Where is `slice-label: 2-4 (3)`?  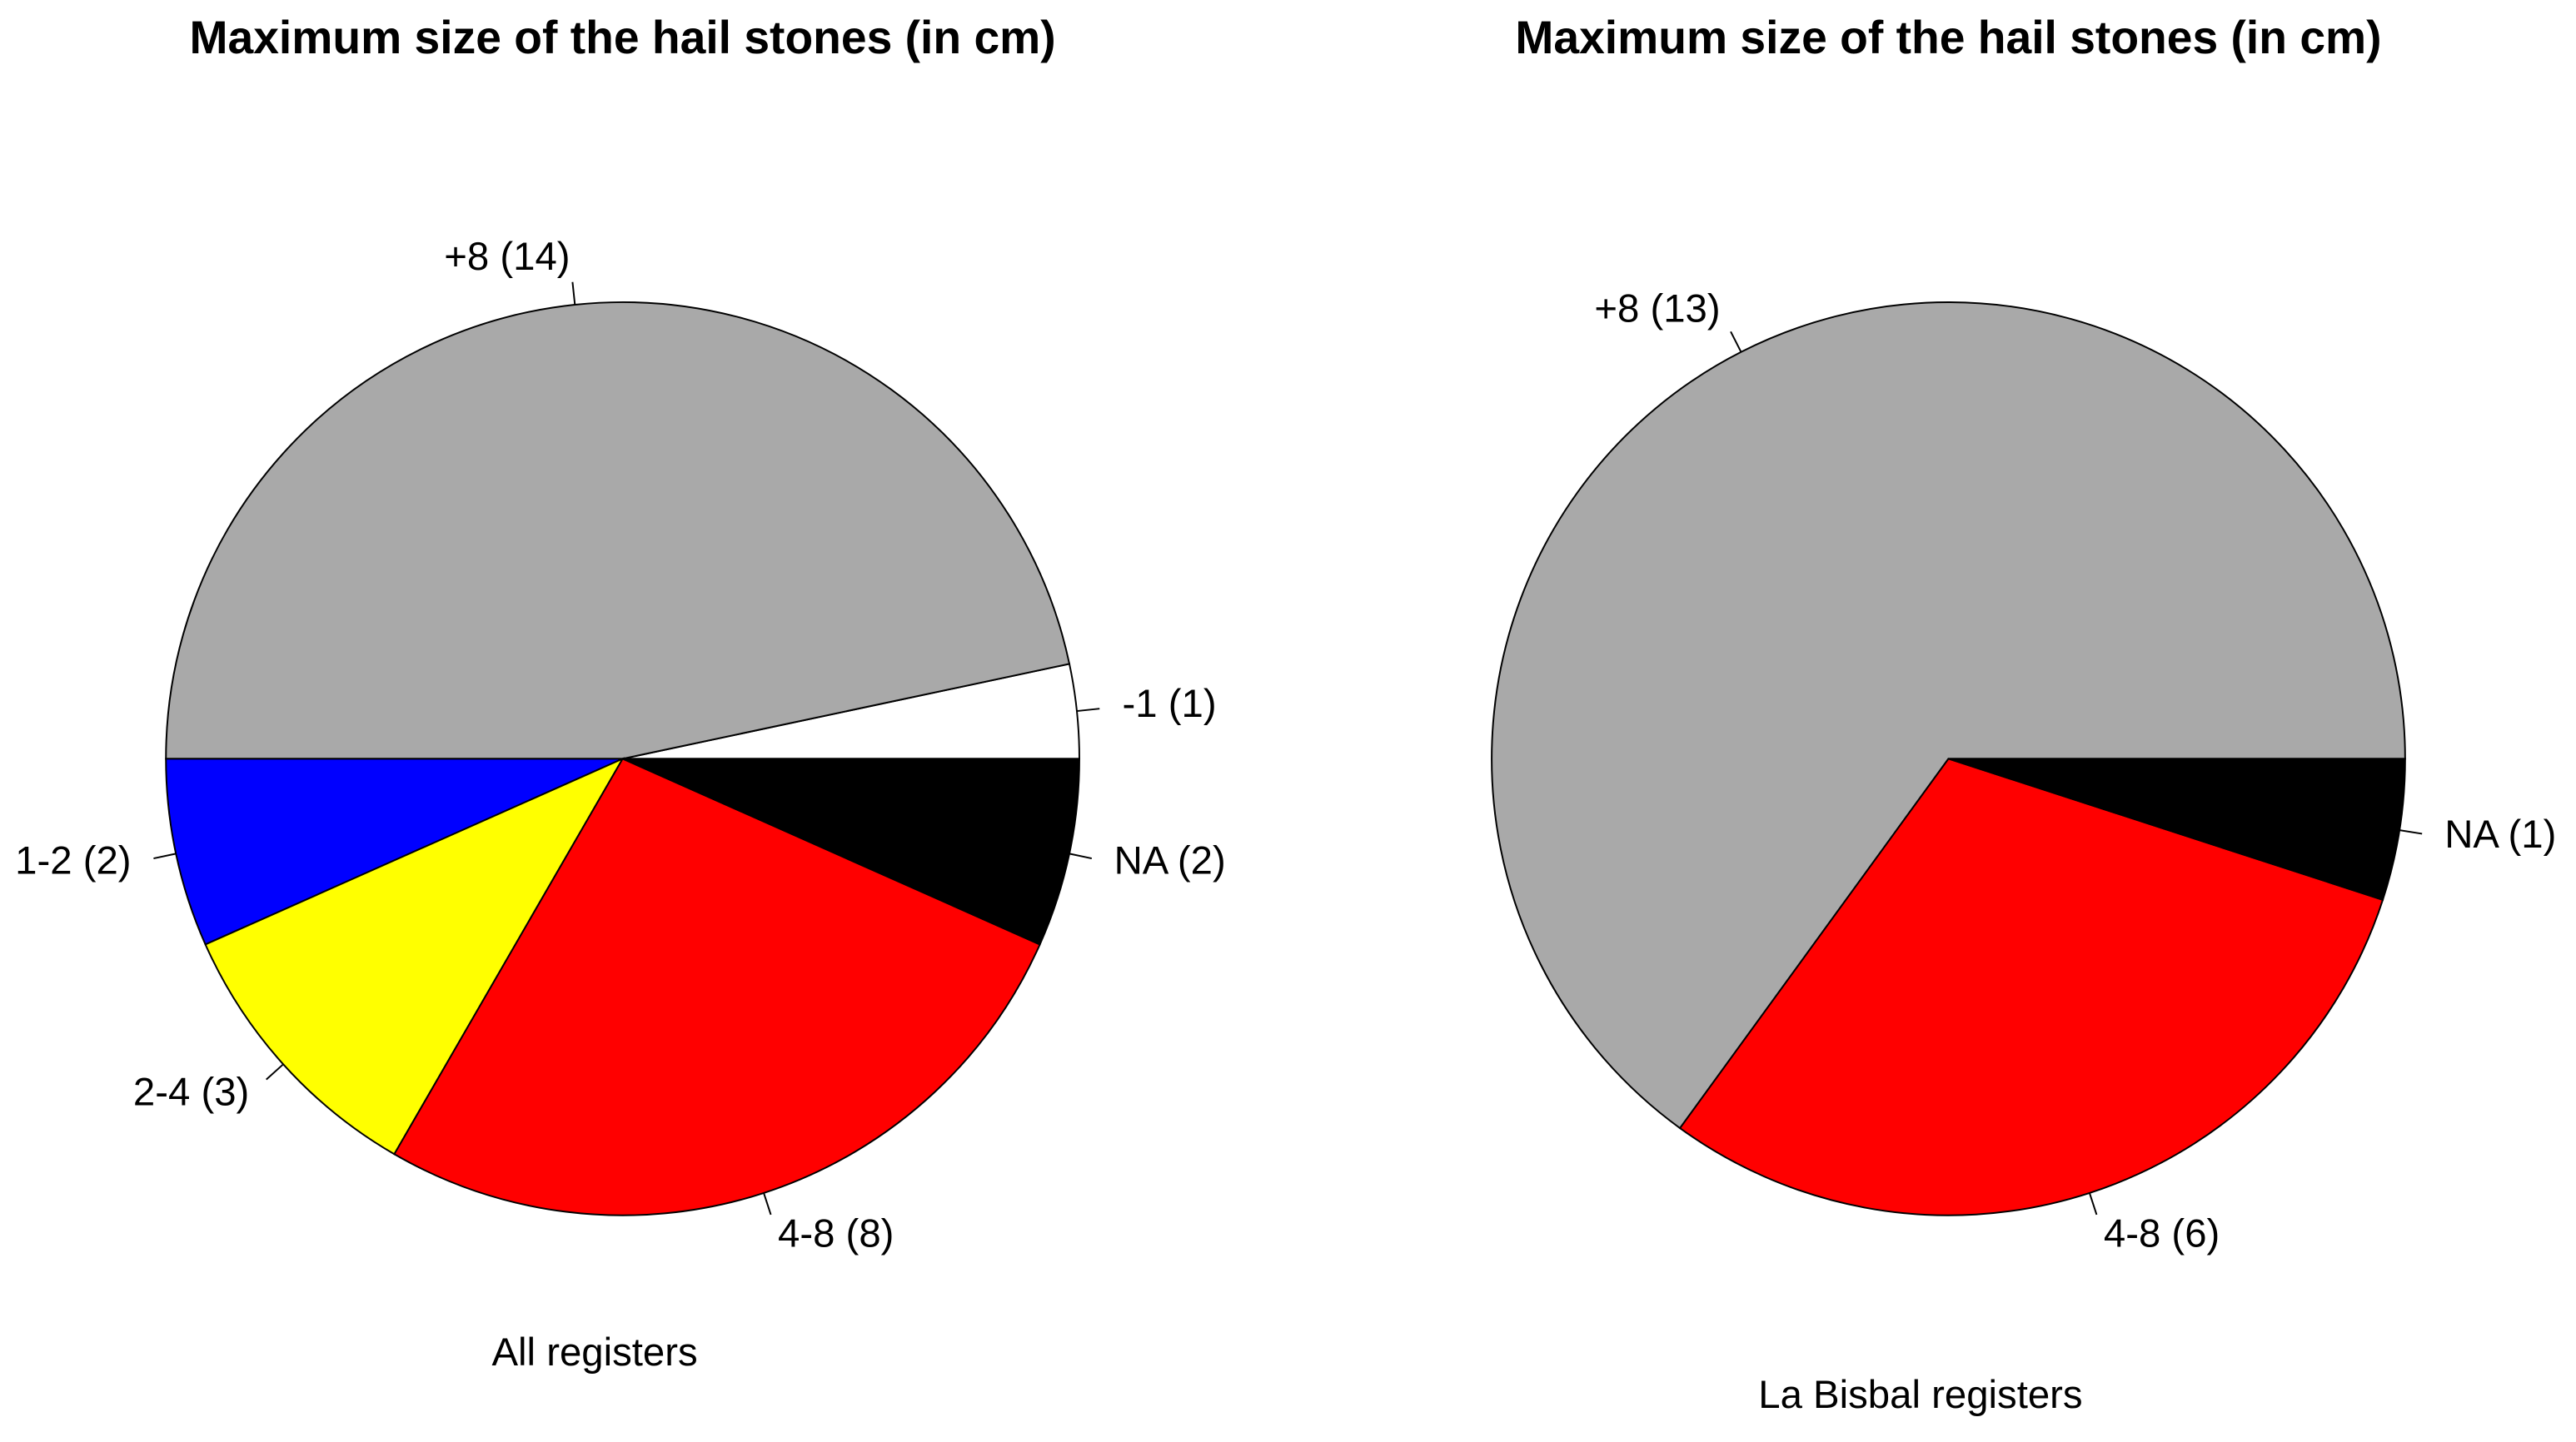
slice-label: 2-4 (3) is located at coordinates (191, 1092).